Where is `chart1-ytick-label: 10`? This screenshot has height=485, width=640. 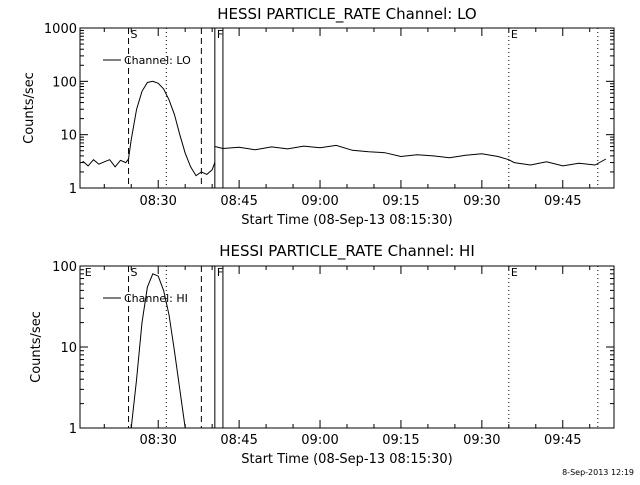 chart1-ytick-label: 10 is located at coordinates (68, 136).